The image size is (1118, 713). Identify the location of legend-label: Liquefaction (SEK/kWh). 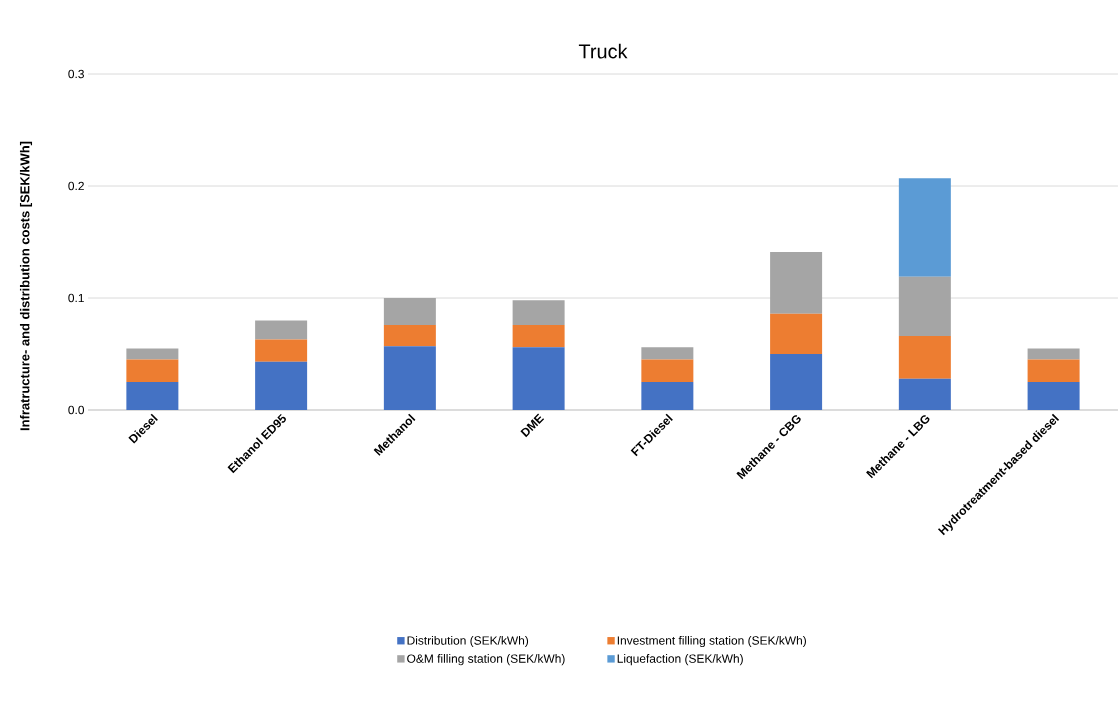
(680, 660).